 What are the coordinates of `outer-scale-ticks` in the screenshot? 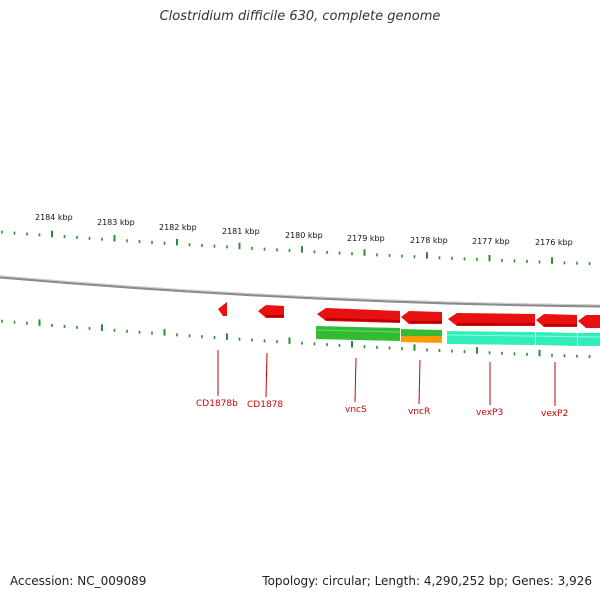 It's located at (296, 248).